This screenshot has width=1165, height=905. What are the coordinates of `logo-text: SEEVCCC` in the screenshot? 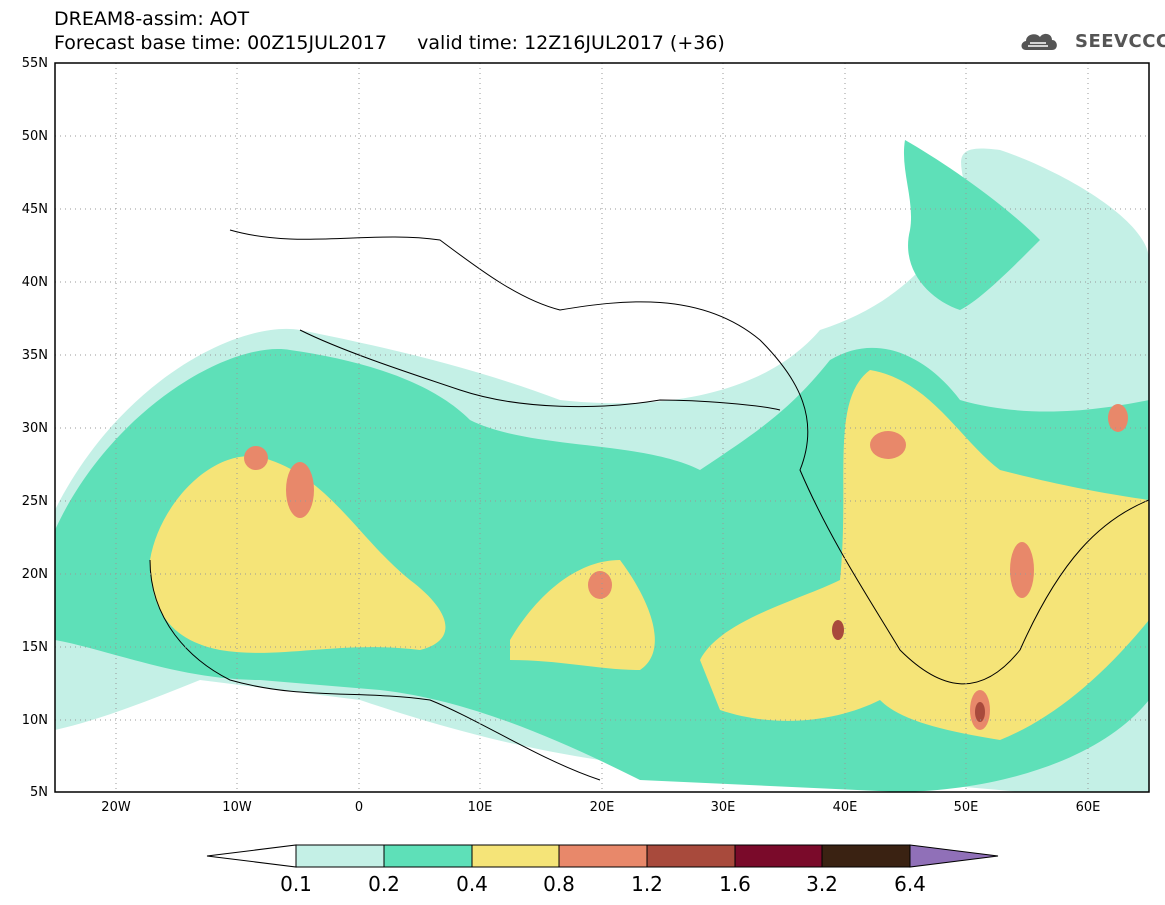 It's located at (1120, 41).